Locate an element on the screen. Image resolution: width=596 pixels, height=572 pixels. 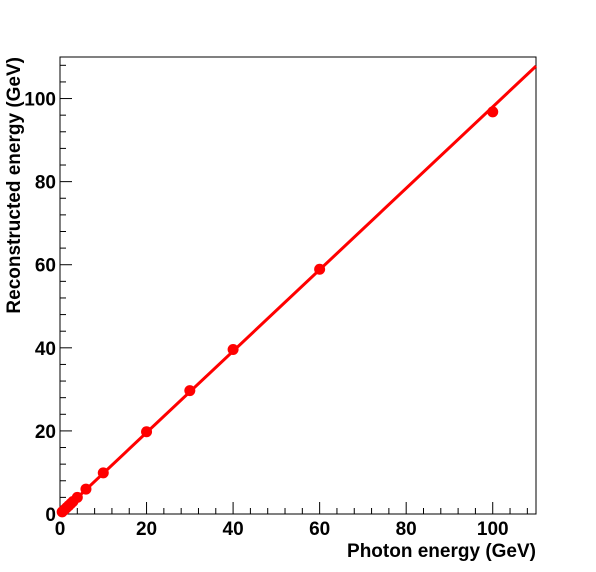
x-axis-tick-labels: 0 20 40 60 80 100 is located at coordinates (282, 529).